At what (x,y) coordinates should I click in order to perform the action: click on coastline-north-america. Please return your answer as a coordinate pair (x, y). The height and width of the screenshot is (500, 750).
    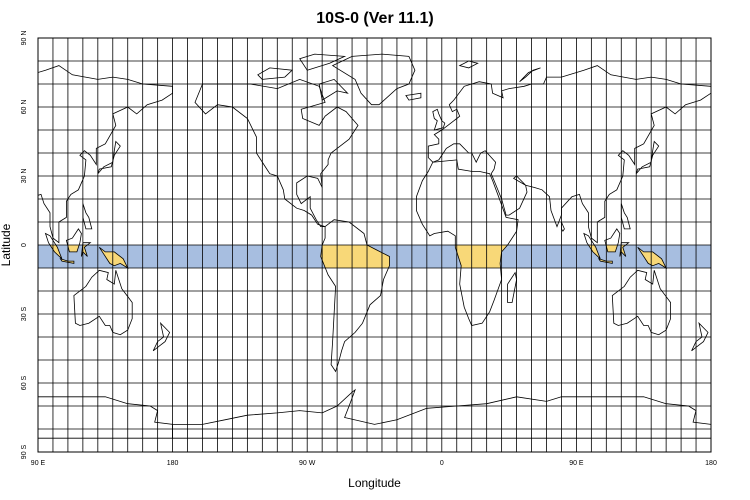
    Looking at the image, I should click on (276, 152).